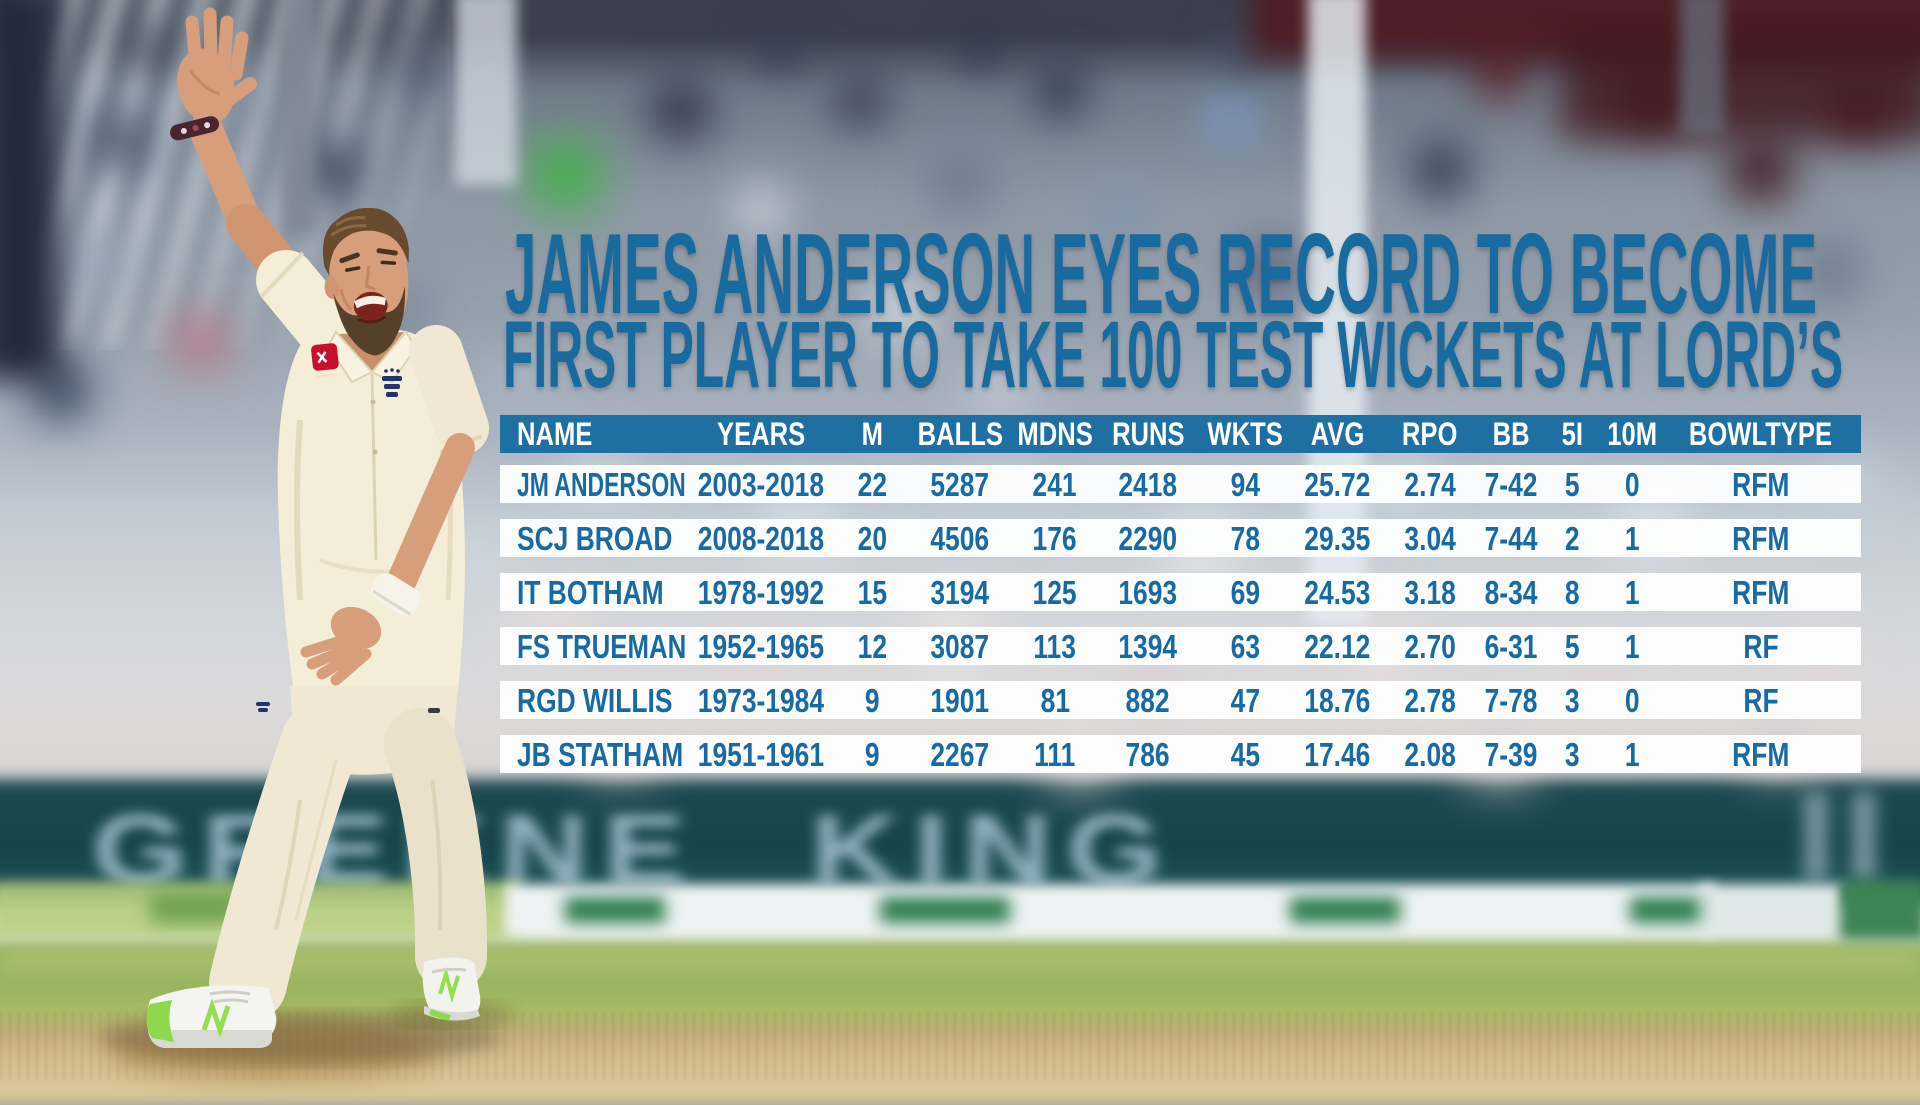  I want to click on cell-value: 78, so click(1245, 538).